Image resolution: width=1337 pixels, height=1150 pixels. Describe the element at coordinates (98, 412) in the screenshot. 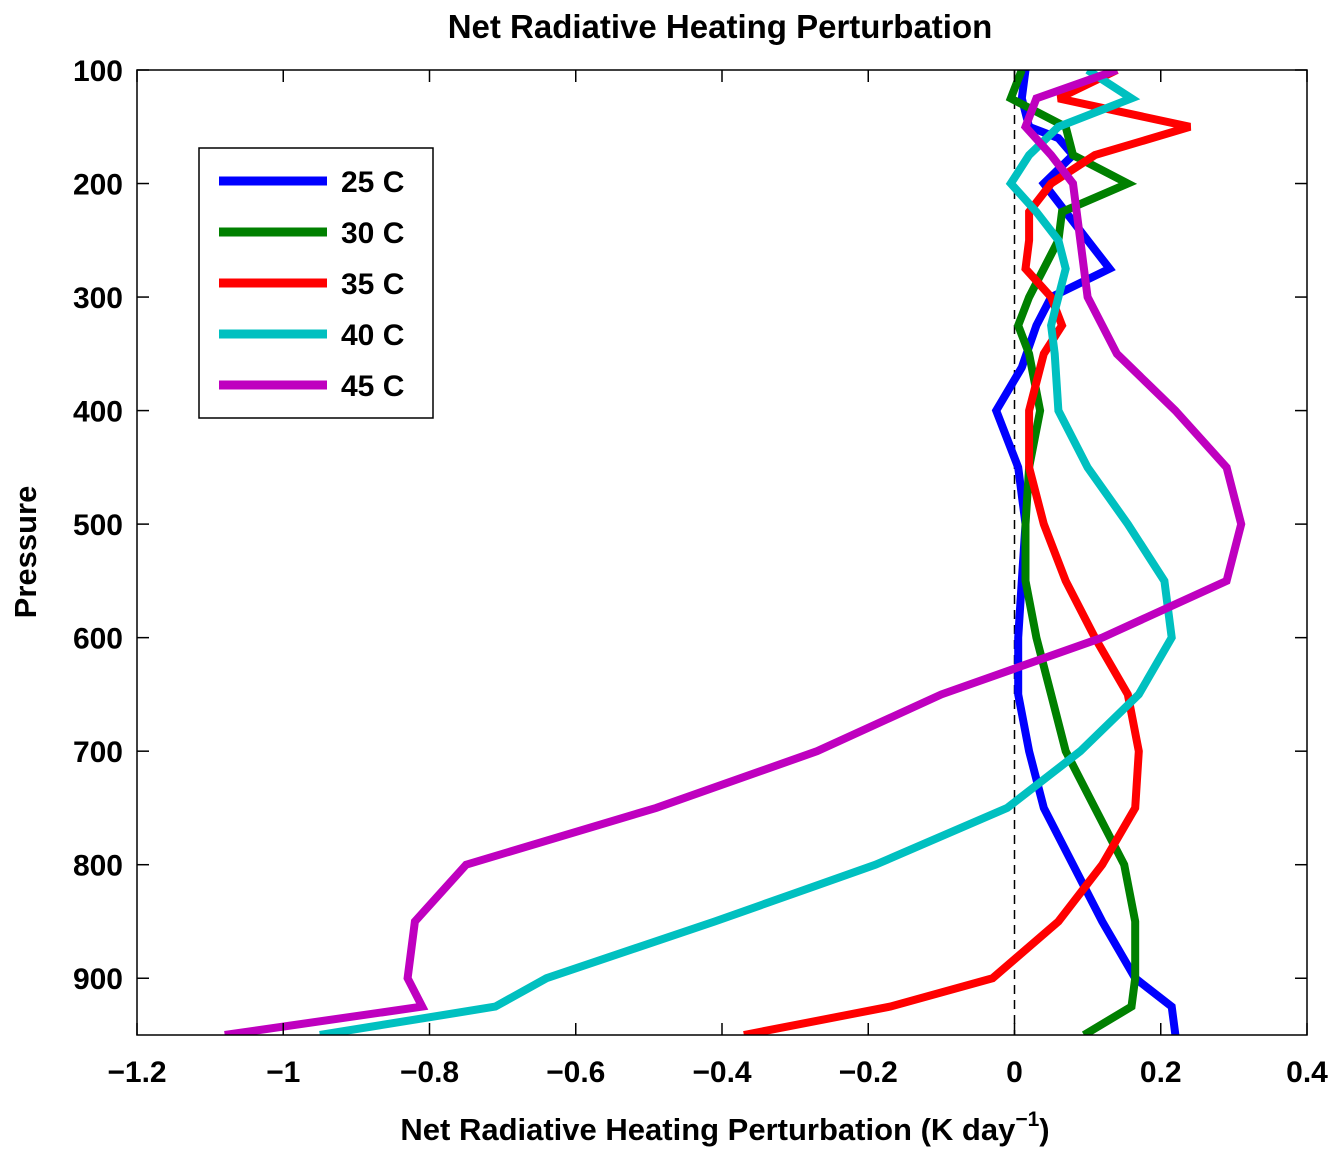

I see `y-tick-label: 400` at that location.